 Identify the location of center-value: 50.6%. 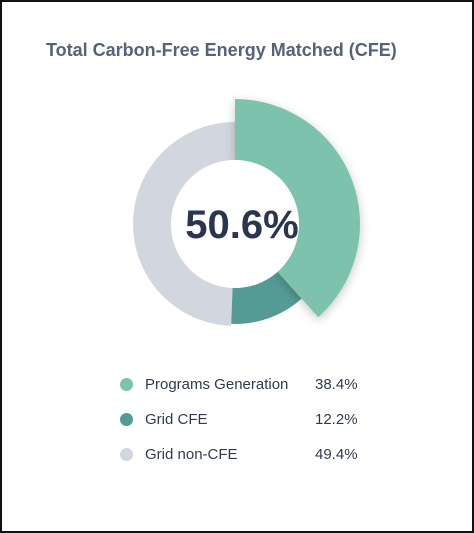
(241, 225).